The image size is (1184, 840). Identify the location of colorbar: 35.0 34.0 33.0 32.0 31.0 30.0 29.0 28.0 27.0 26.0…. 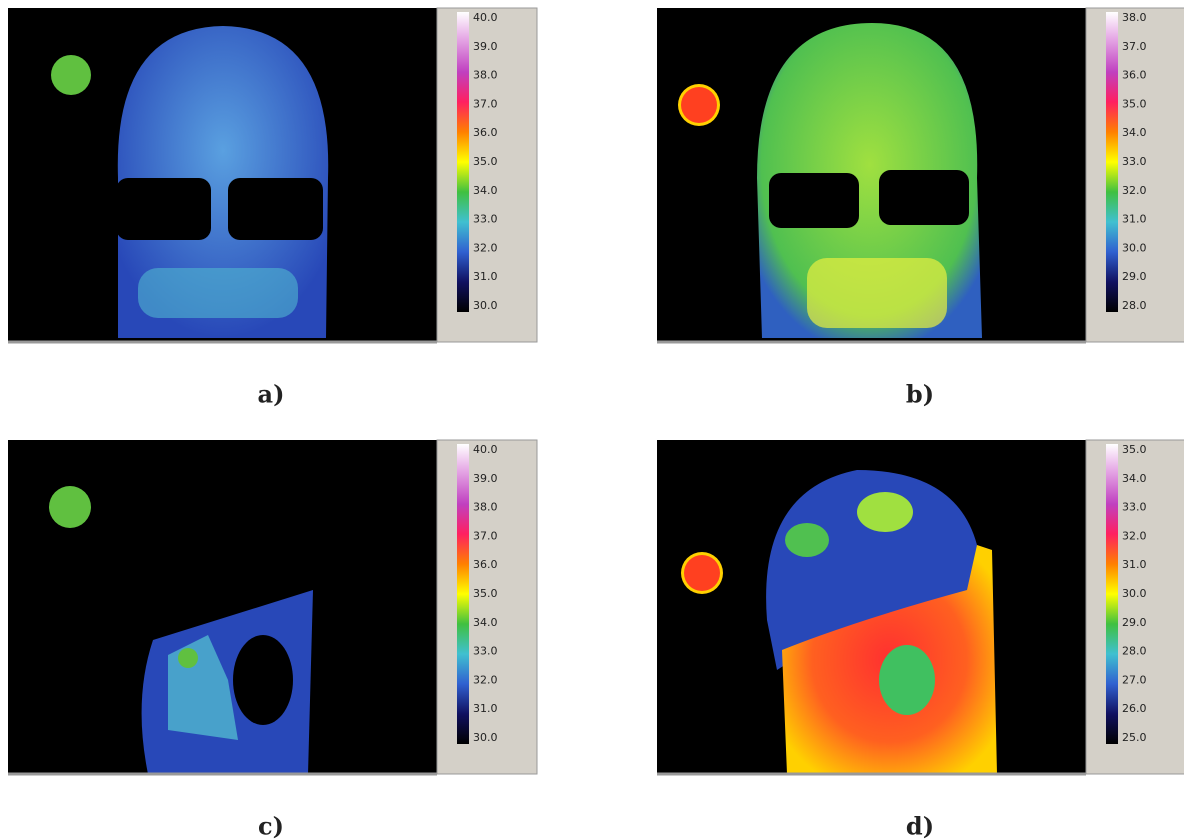
(1134, 607).